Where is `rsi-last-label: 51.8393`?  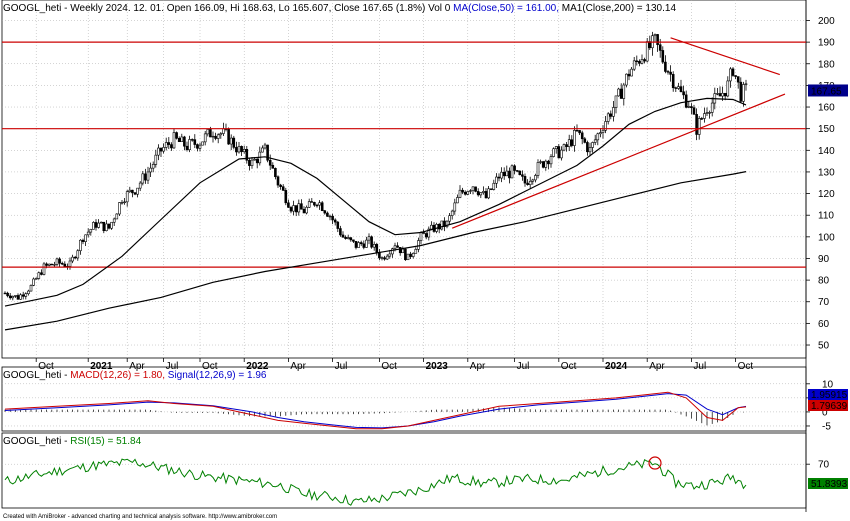 rsi-last-label: 51.8393 is located at coordinates (828, 484).